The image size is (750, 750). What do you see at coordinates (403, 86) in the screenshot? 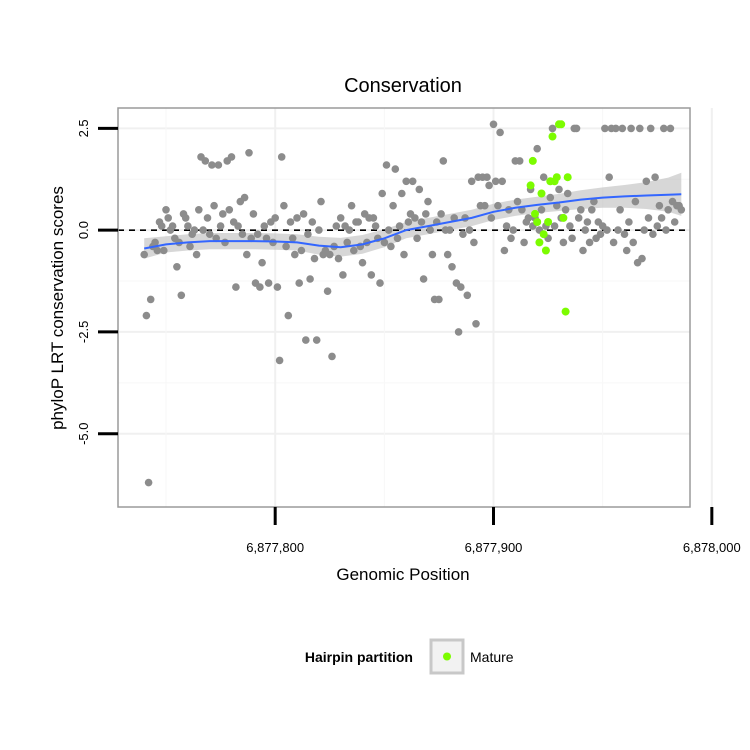
I see `chart-title: Conservation` at bounding box center [403, 86].